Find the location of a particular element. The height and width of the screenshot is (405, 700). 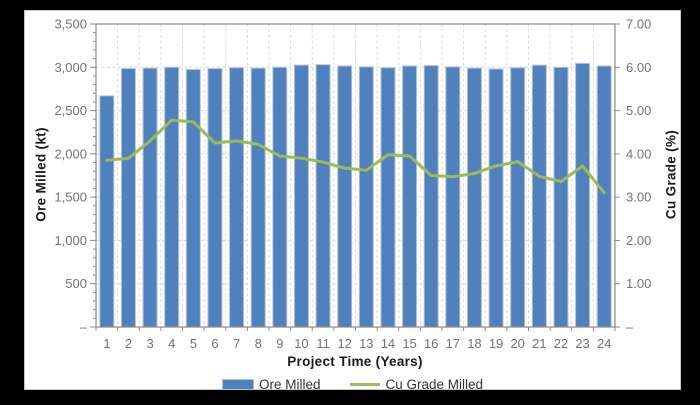

x-tick-label: 11 is located at coordinates (323, 343).